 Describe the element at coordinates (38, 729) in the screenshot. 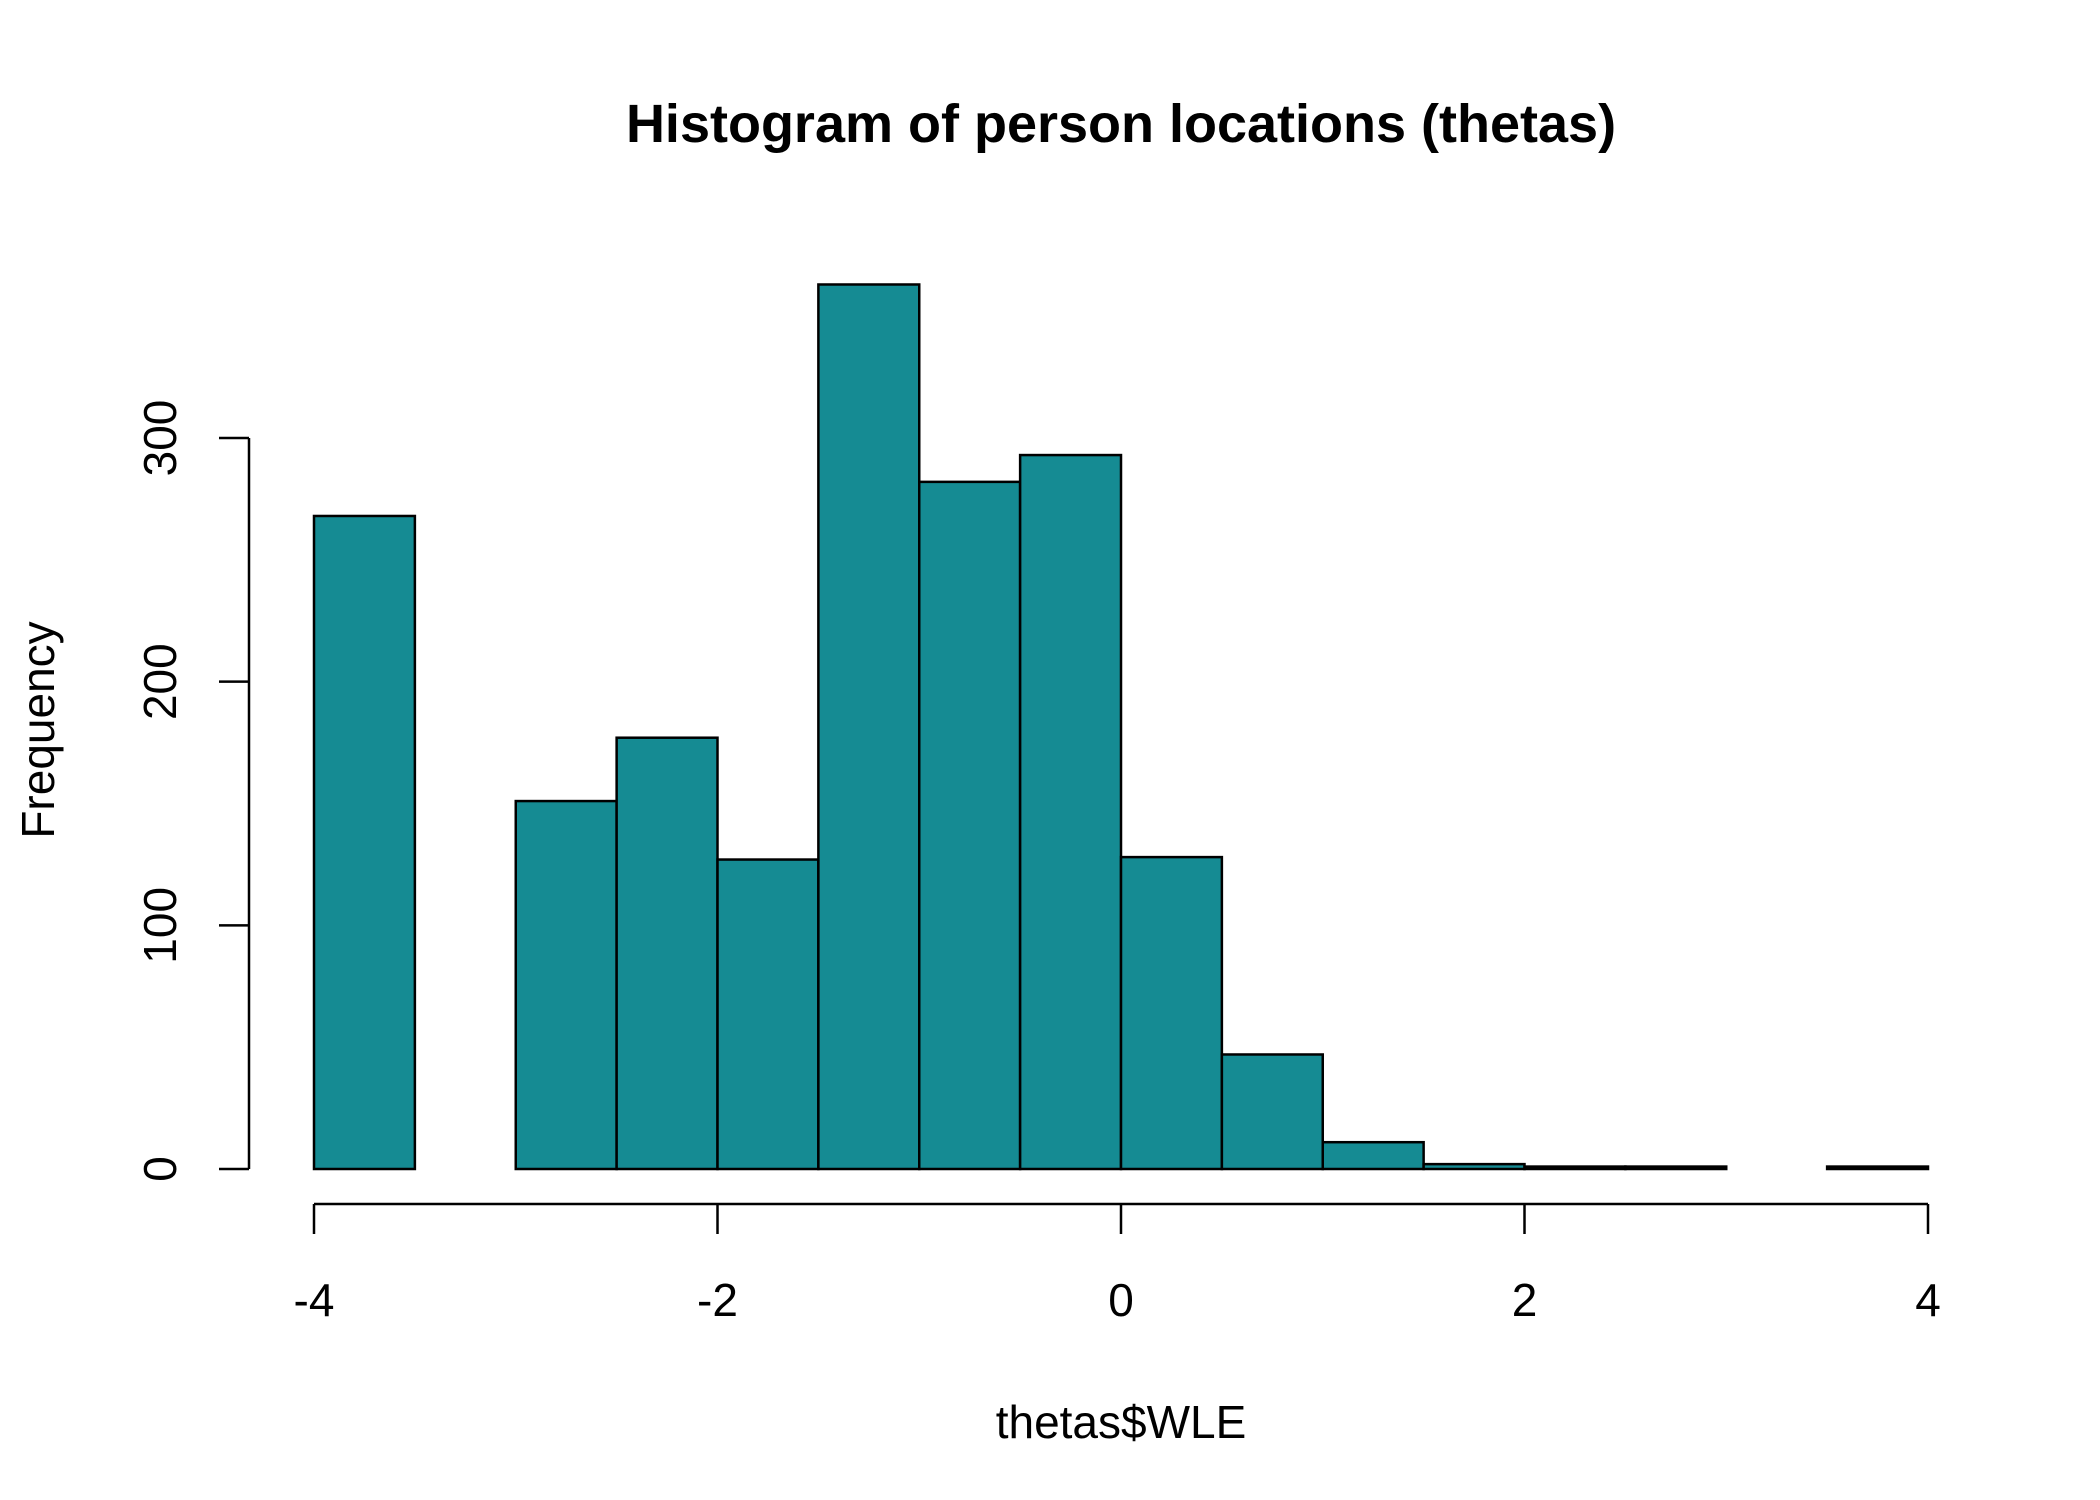

I see `y-axis-label: Frequency` at that location.